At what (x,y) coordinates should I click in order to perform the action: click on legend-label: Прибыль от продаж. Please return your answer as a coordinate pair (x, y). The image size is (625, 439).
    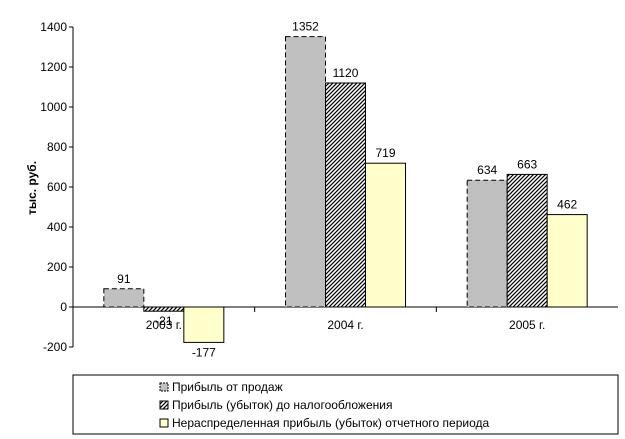
    Looking at the image, I should click on (227, 387).